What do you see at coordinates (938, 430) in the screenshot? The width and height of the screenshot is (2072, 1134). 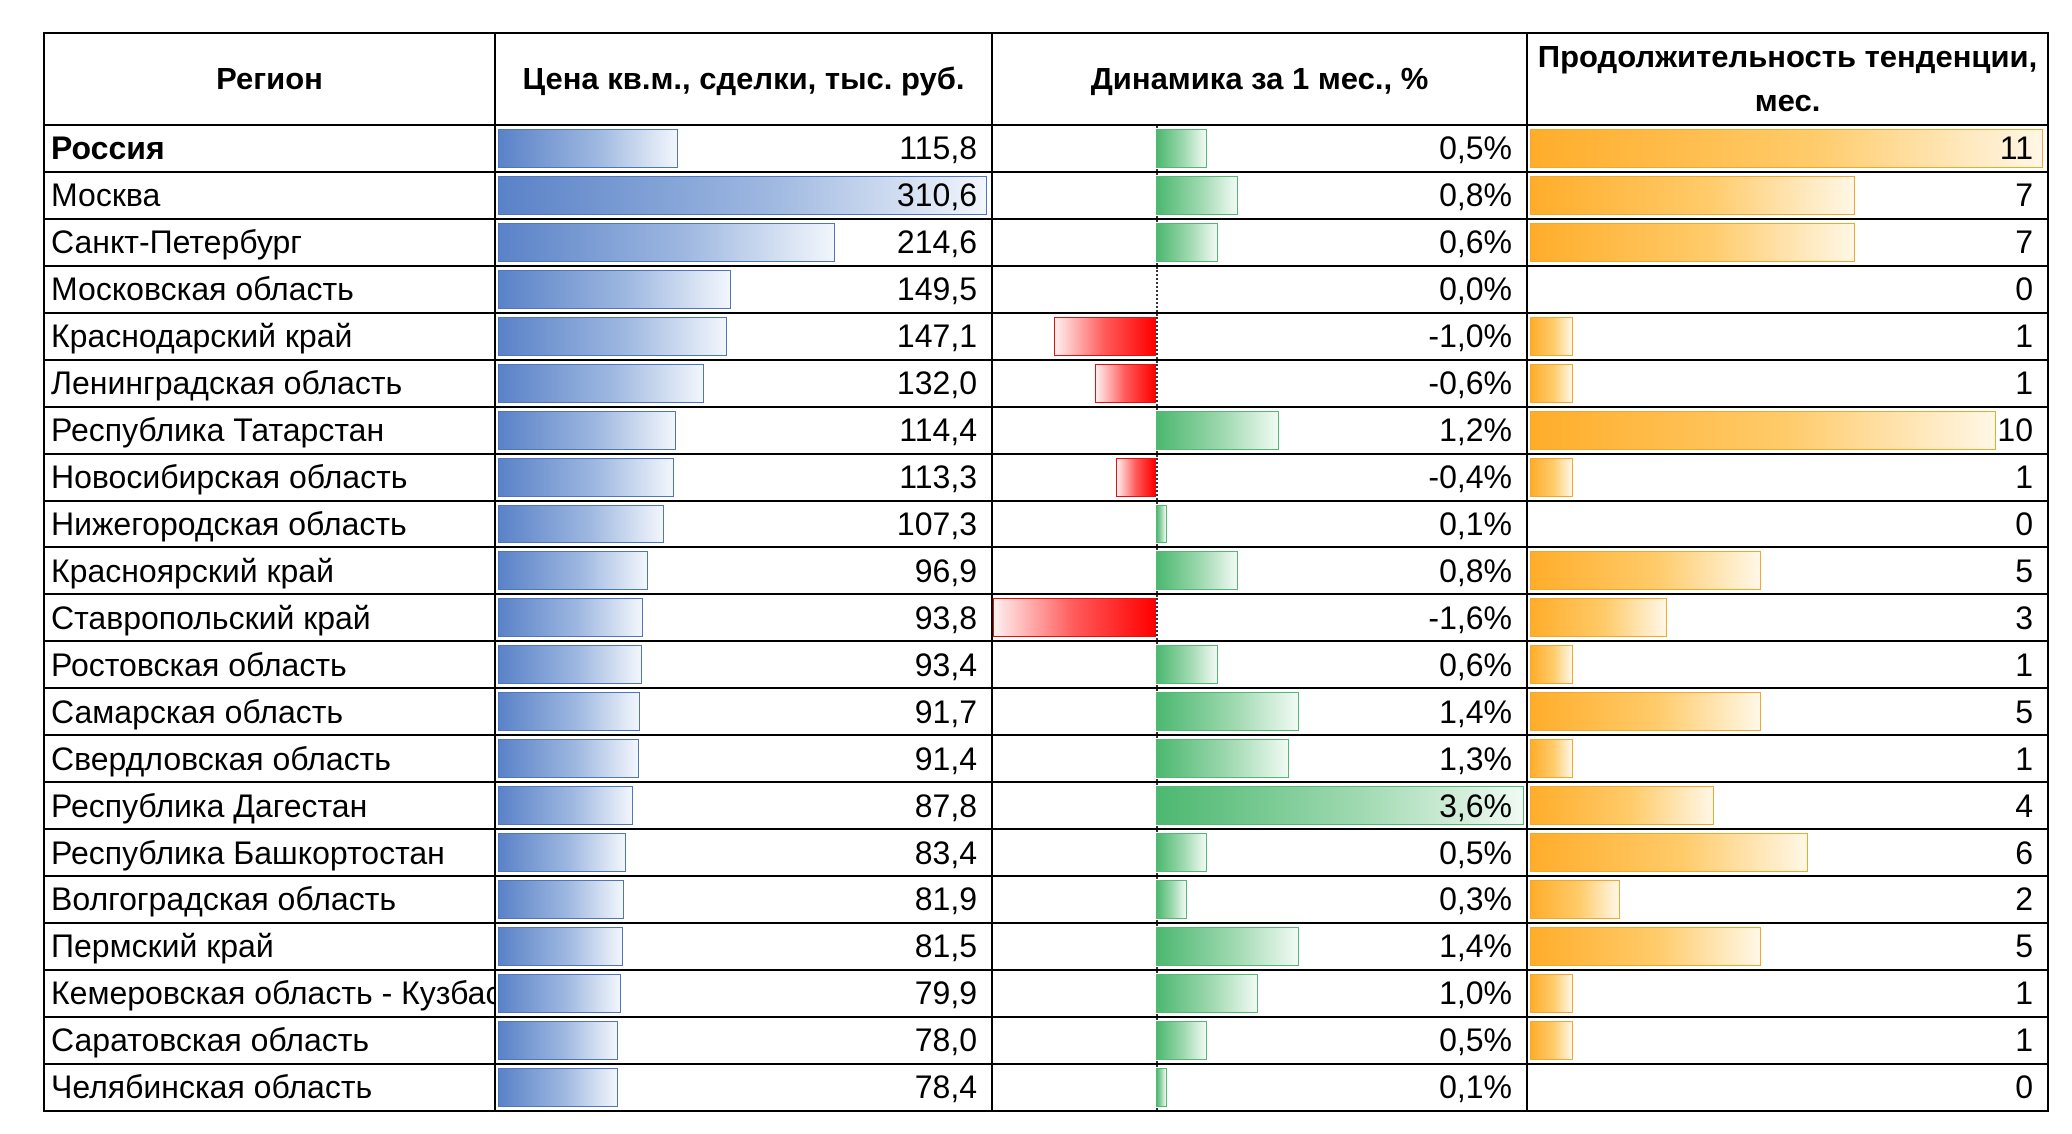 I see `price-value: 114,4` at bounding box center [938, 430].